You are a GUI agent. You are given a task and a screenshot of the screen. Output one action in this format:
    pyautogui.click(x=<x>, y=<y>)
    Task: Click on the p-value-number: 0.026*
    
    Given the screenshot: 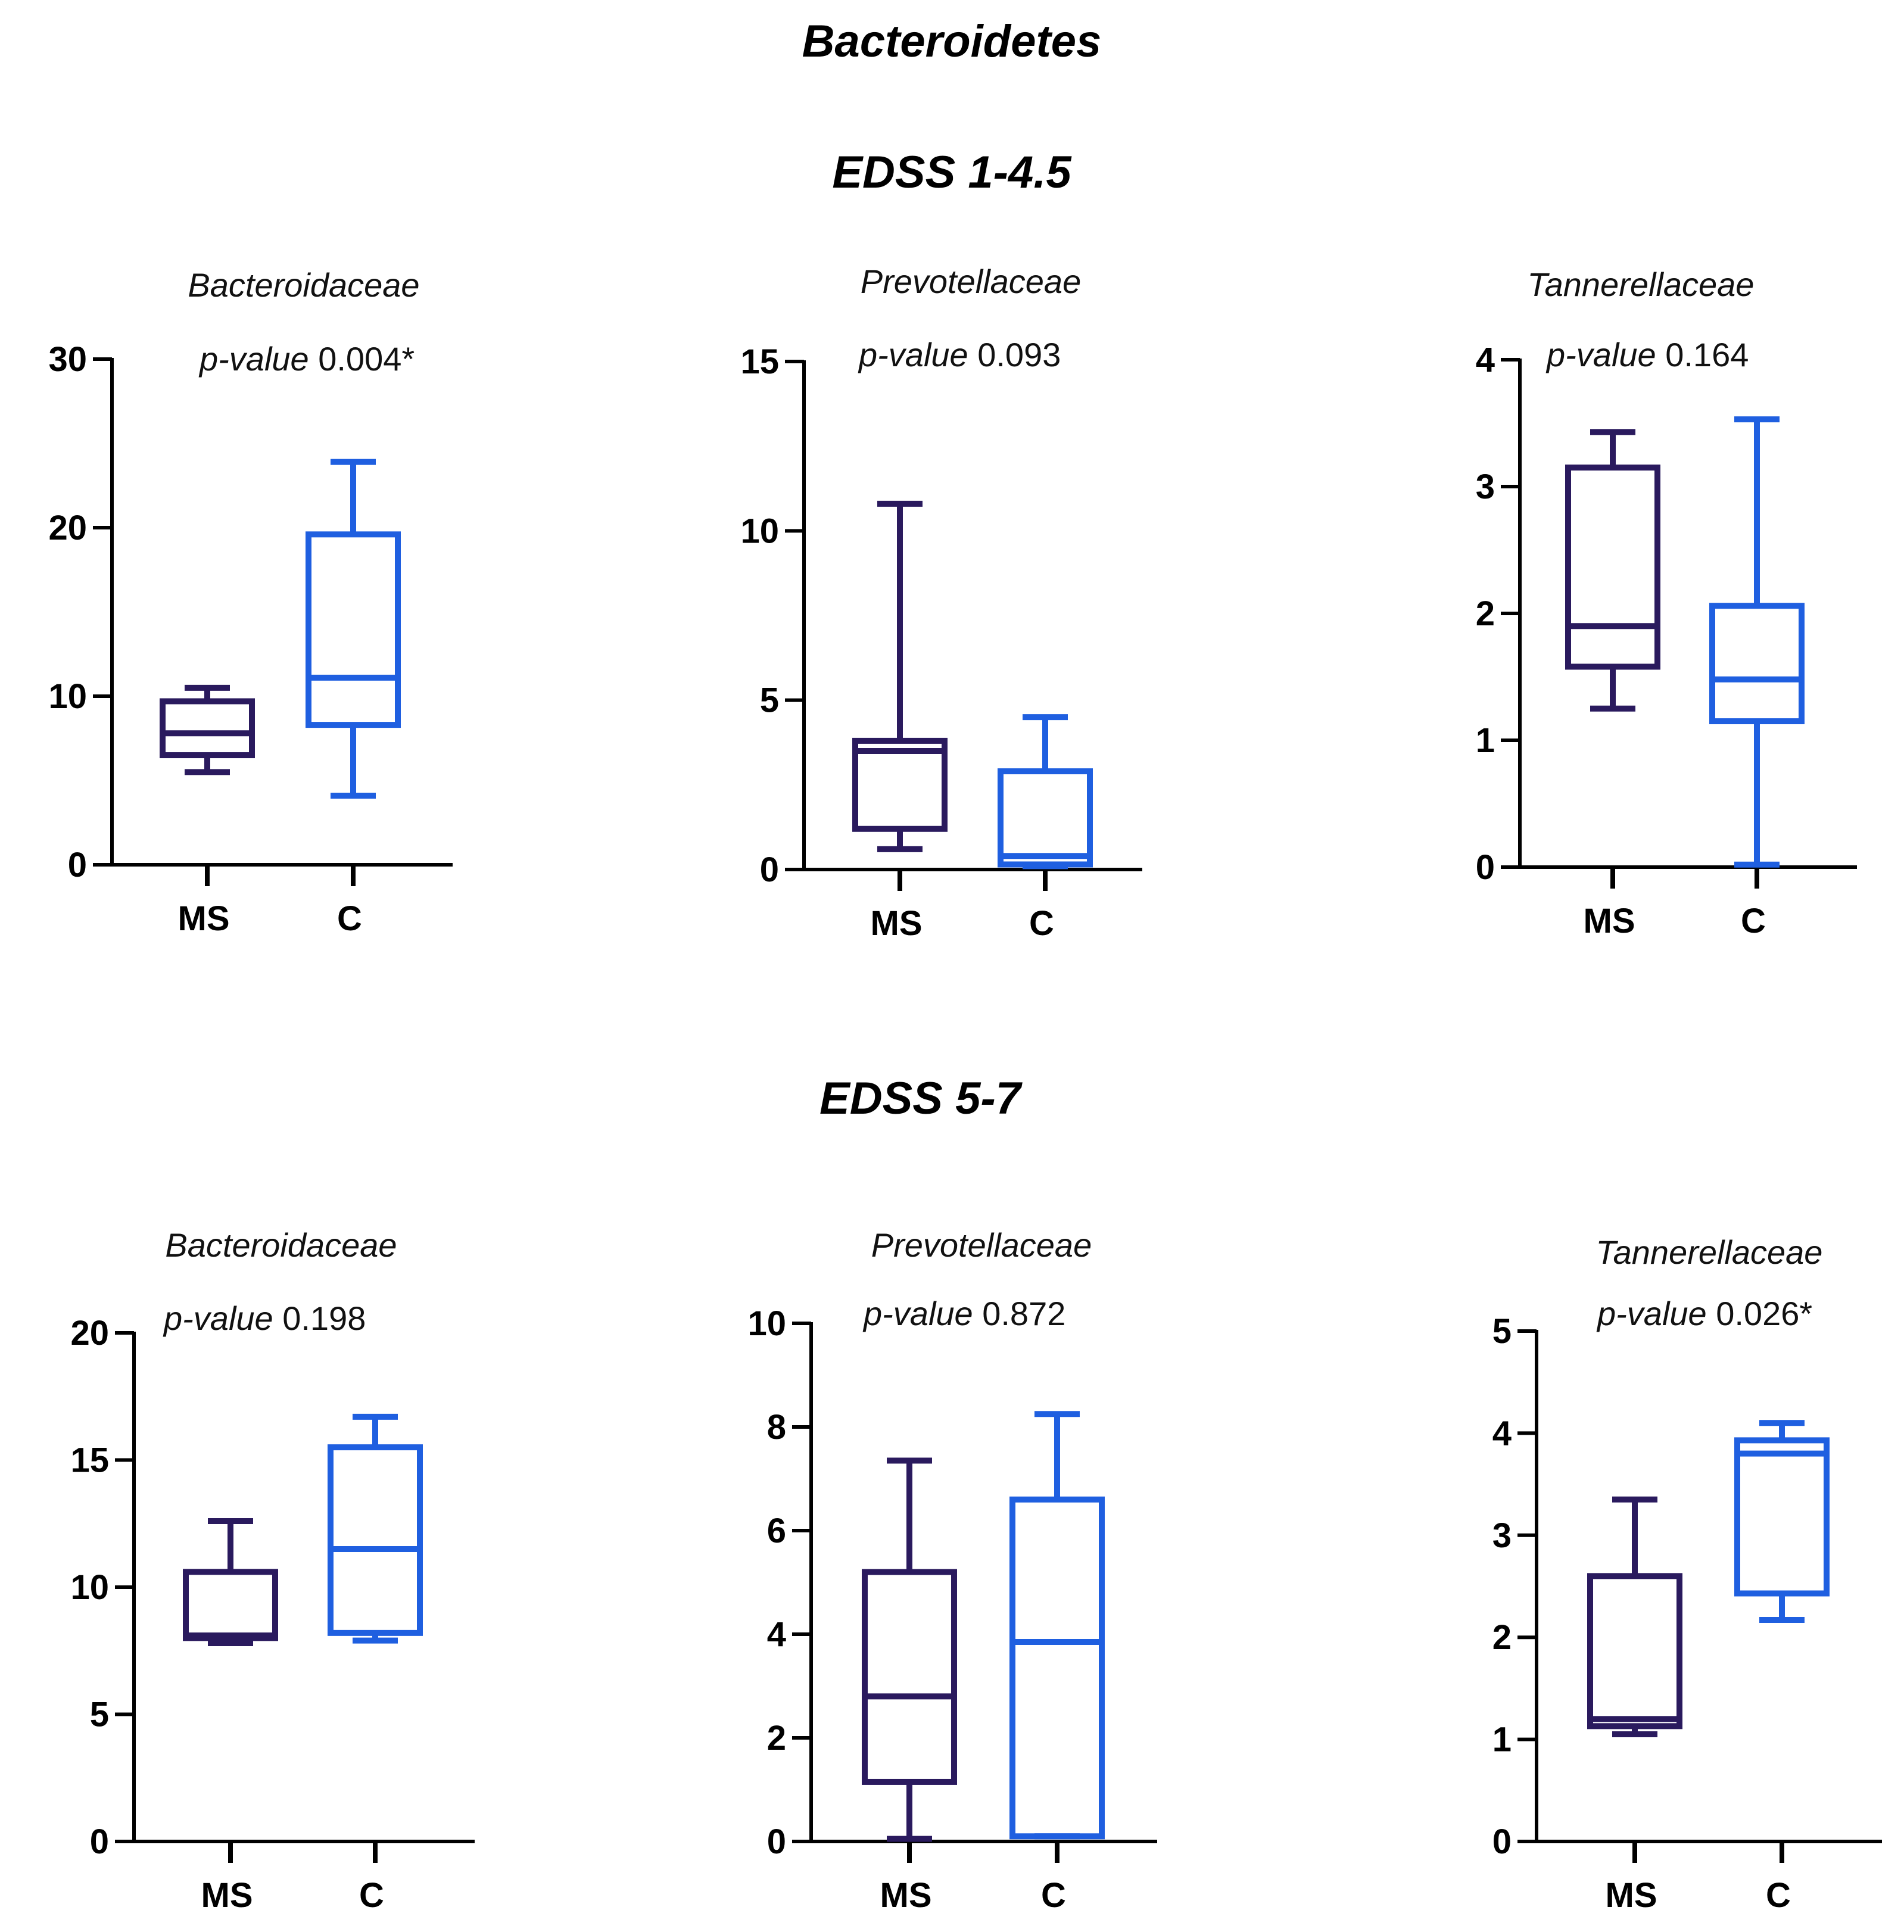 What is the action you would take?
    pyautogui.click(x=1760, y=1314)
    